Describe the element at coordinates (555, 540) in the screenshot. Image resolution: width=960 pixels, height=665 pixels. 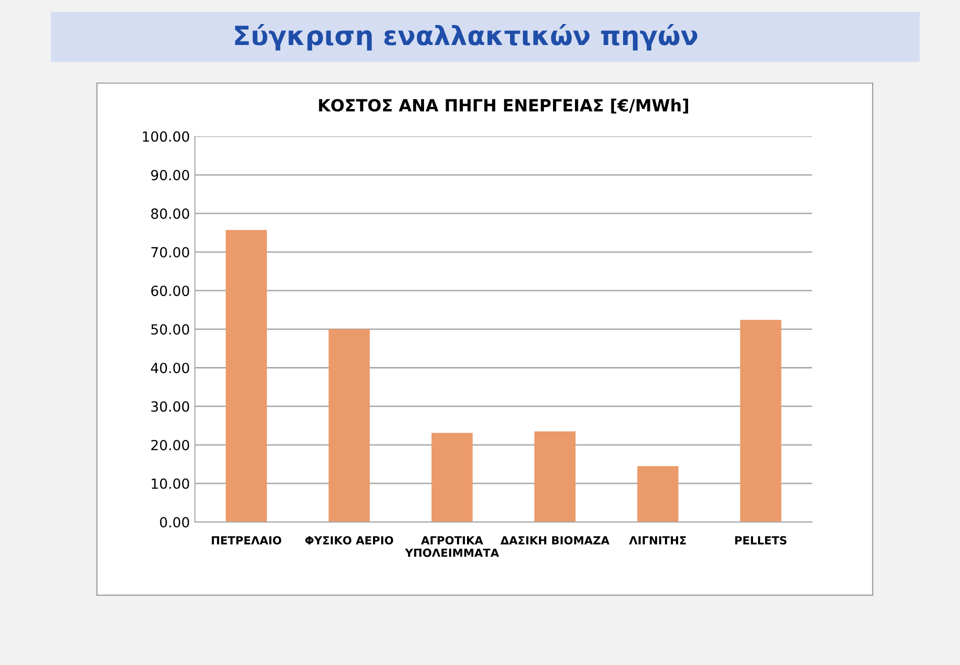
I see `x-tick-label: ΔΑΣΙΚΗ ΒΙΟΜΑΖΑ` at that location.